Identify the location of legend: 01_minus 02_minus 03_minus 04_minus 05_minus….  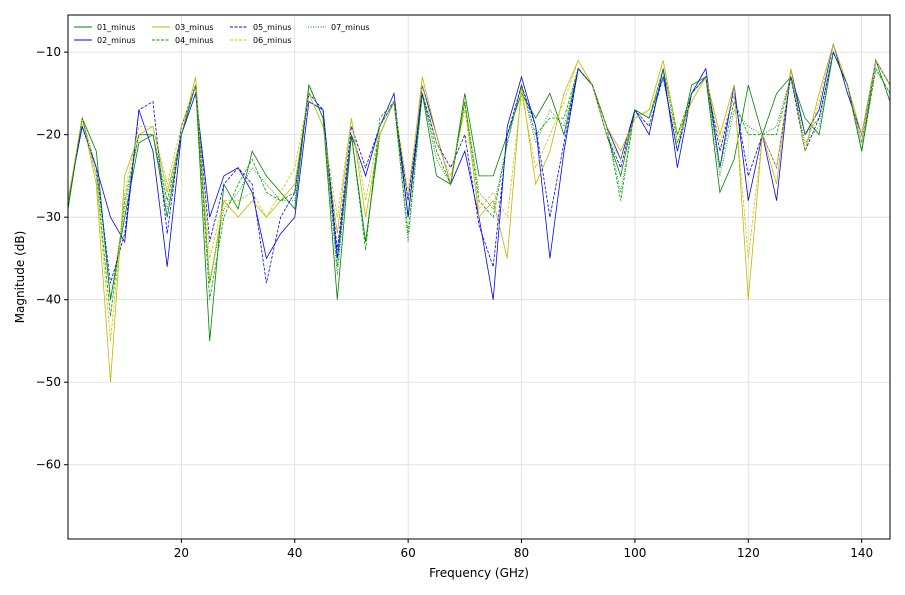
(222, 34).